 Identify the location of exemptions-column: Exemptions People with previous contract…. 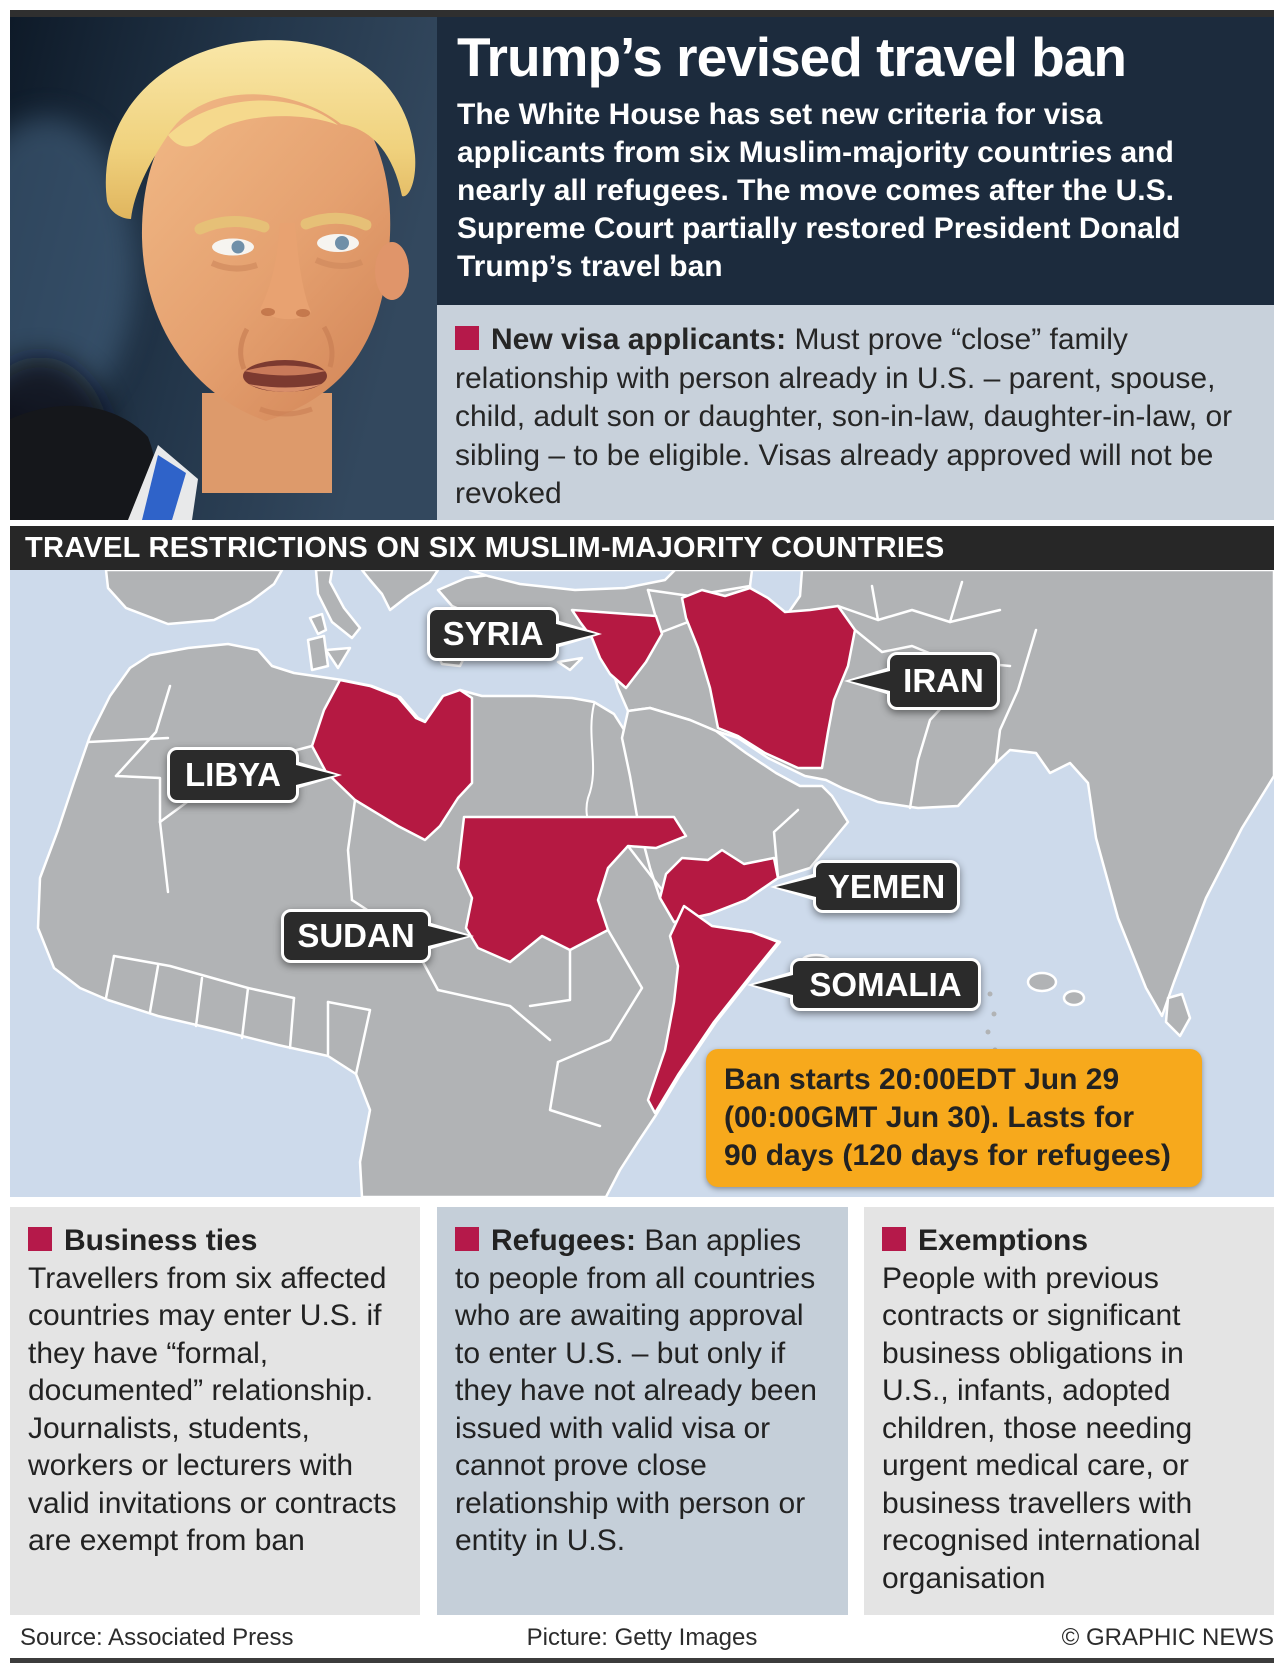
(1069, 1411).